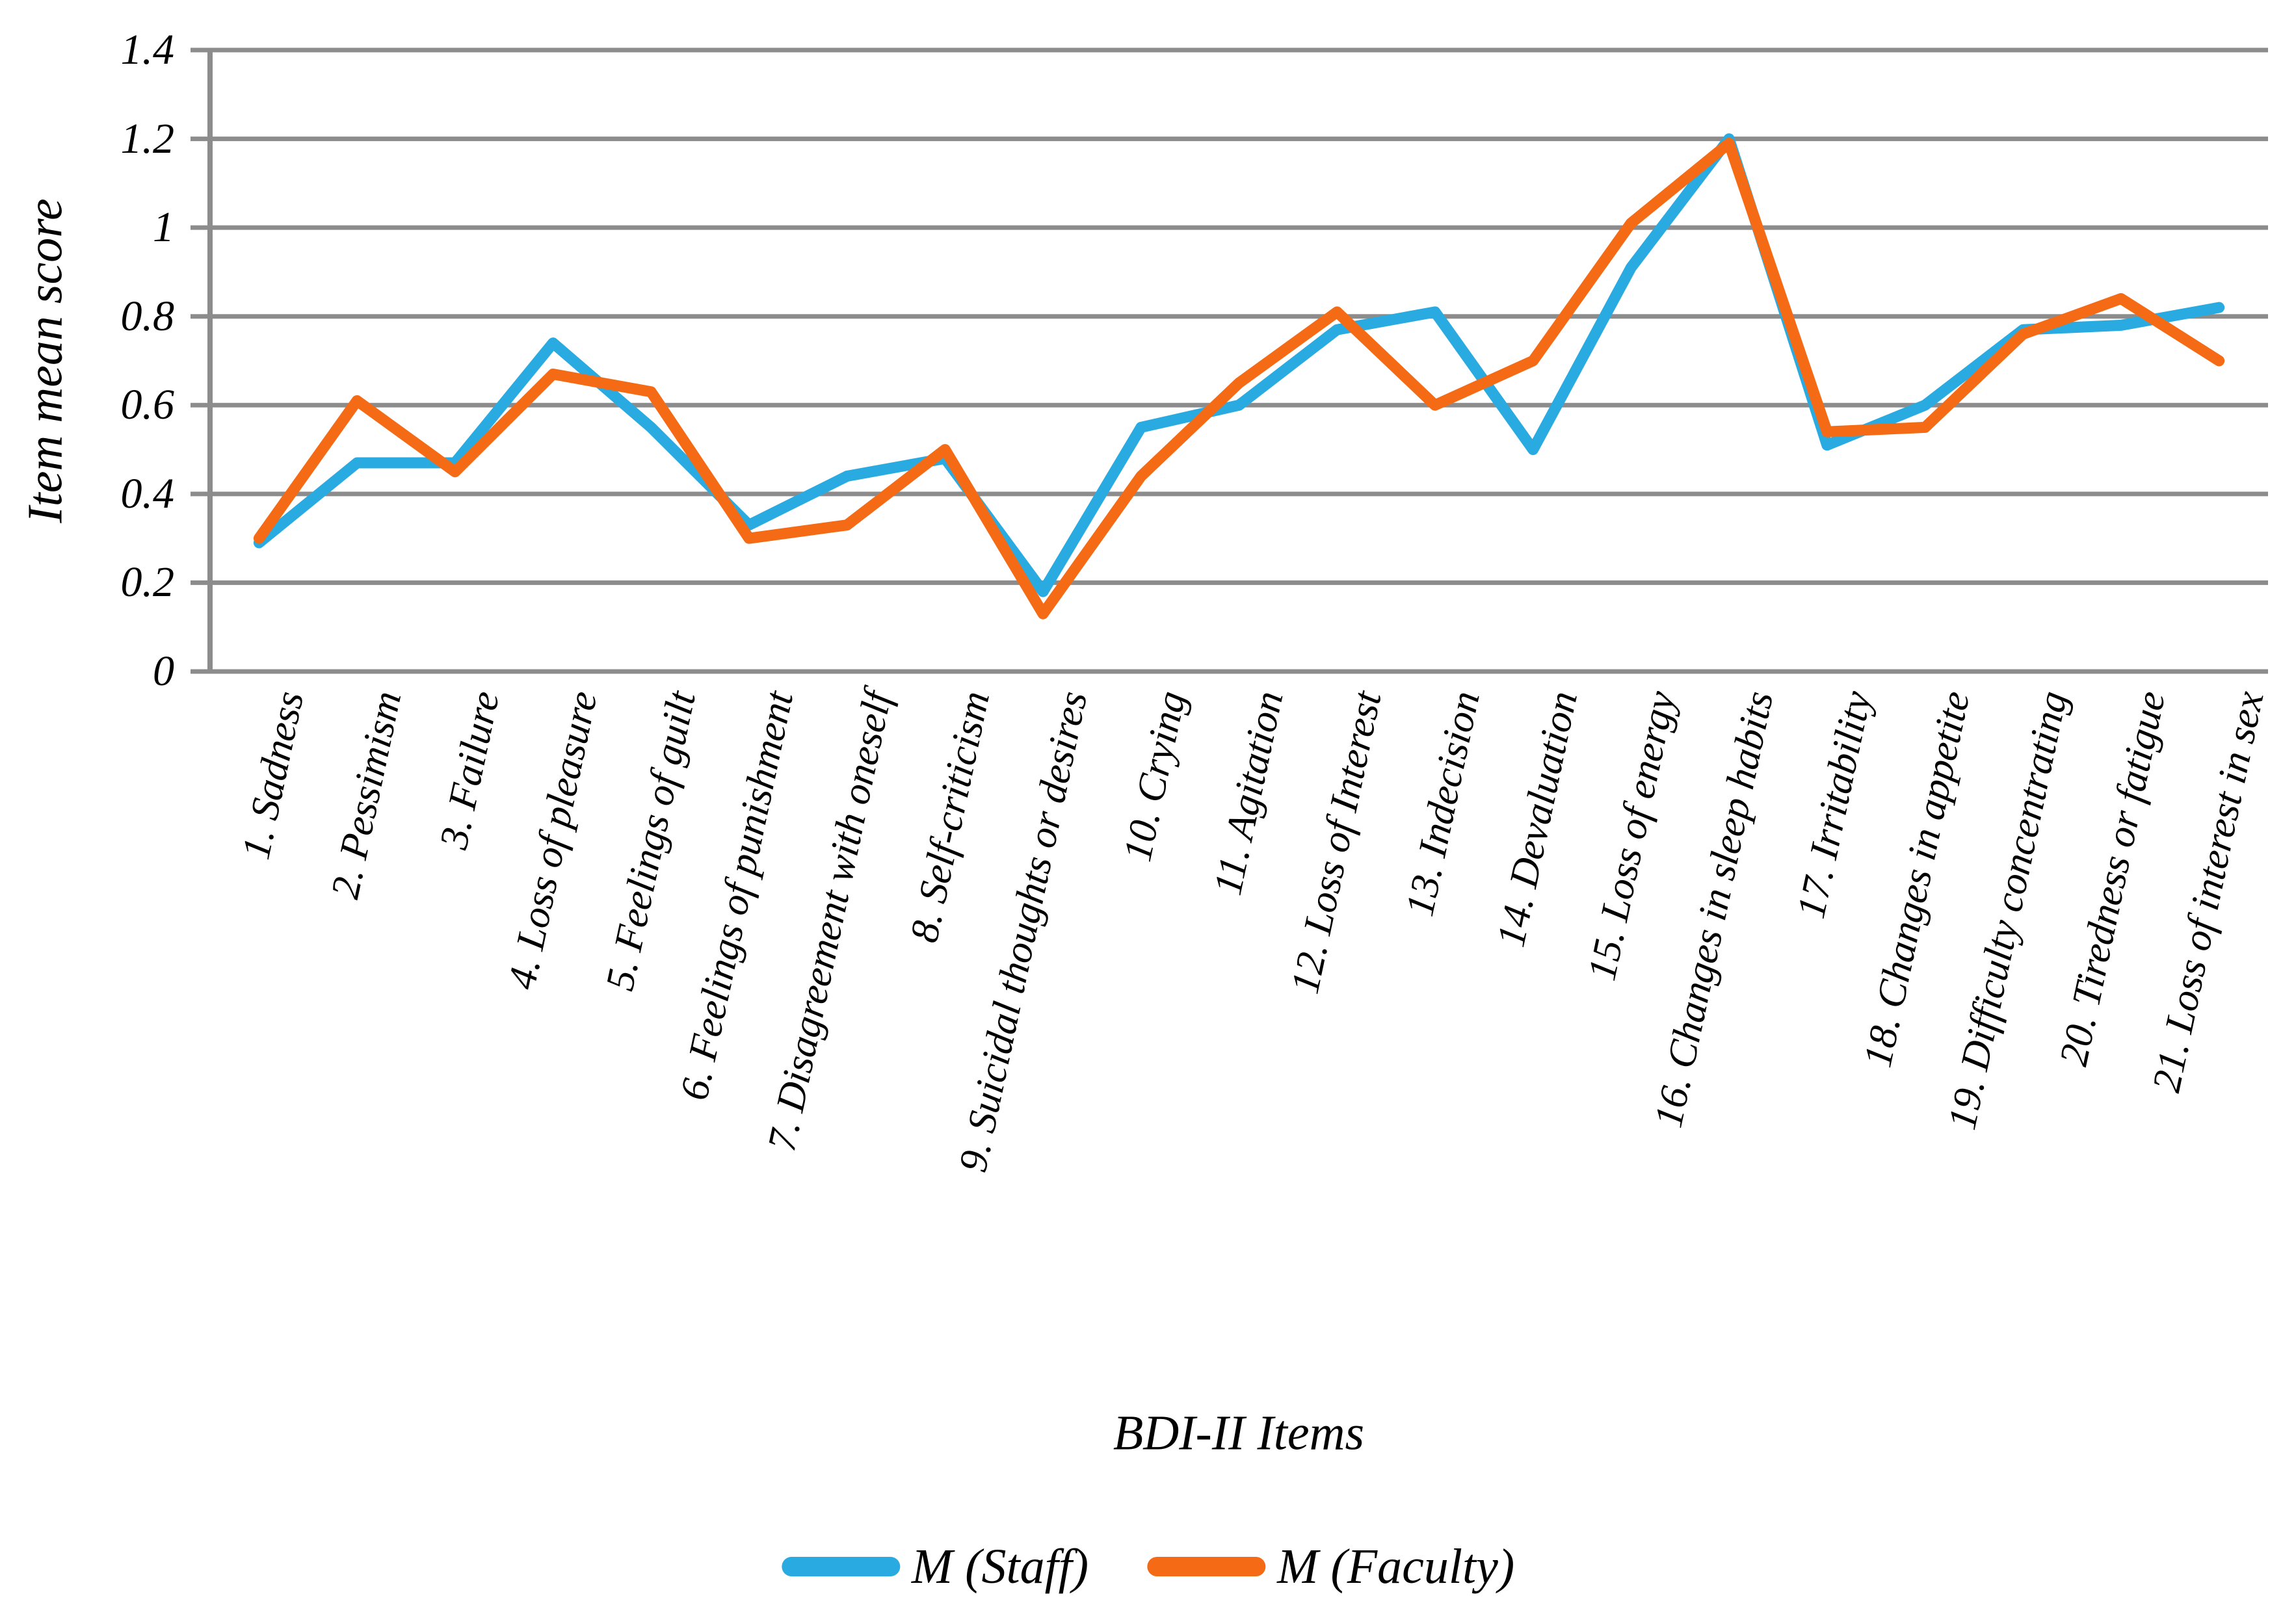 Image resolution: width=2296 pixels, height=1616 pixels. I want to click on x-axis-title: BDI-II Items, so click(1239, 1433).